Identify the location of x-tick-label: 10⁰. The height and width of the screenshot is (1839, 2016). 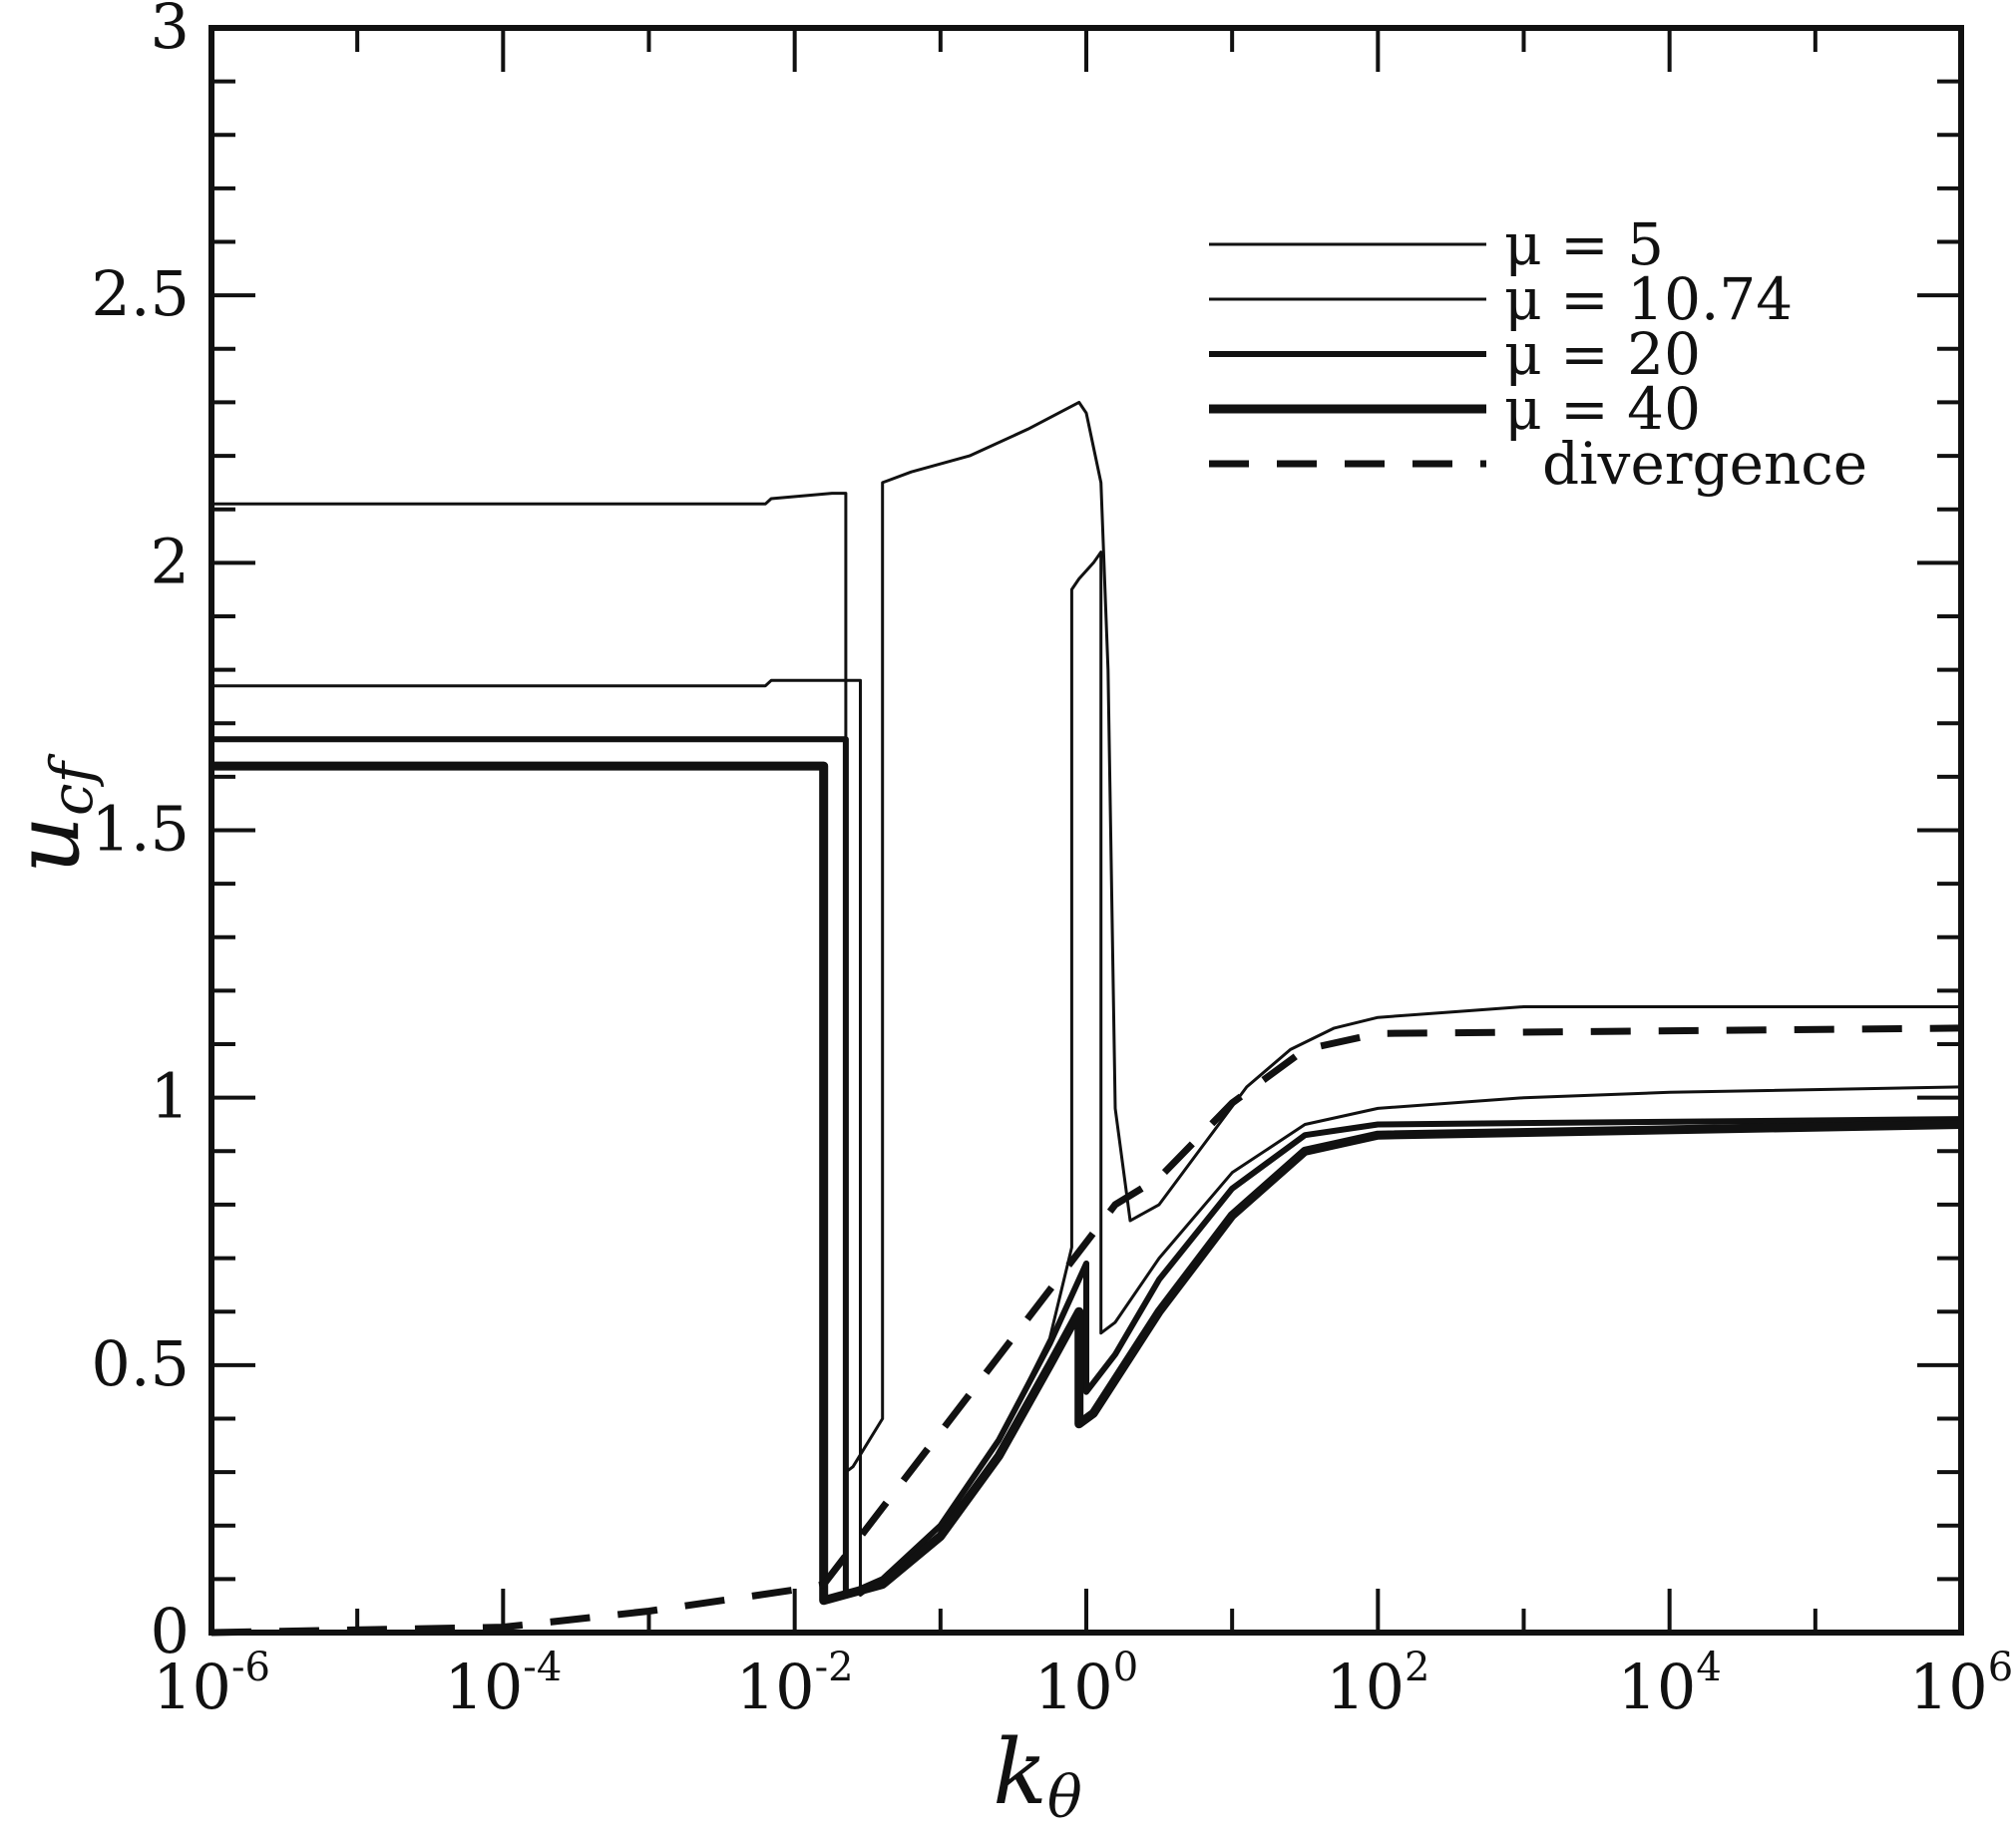
(1086, 1684).